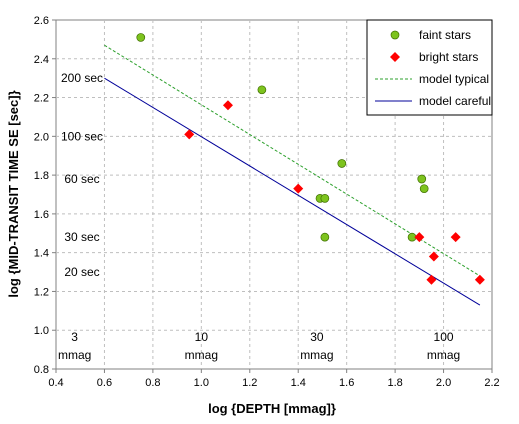 The image size is (519, 424). I want to click on y-tick-label: 2.4, so click(41, 60).